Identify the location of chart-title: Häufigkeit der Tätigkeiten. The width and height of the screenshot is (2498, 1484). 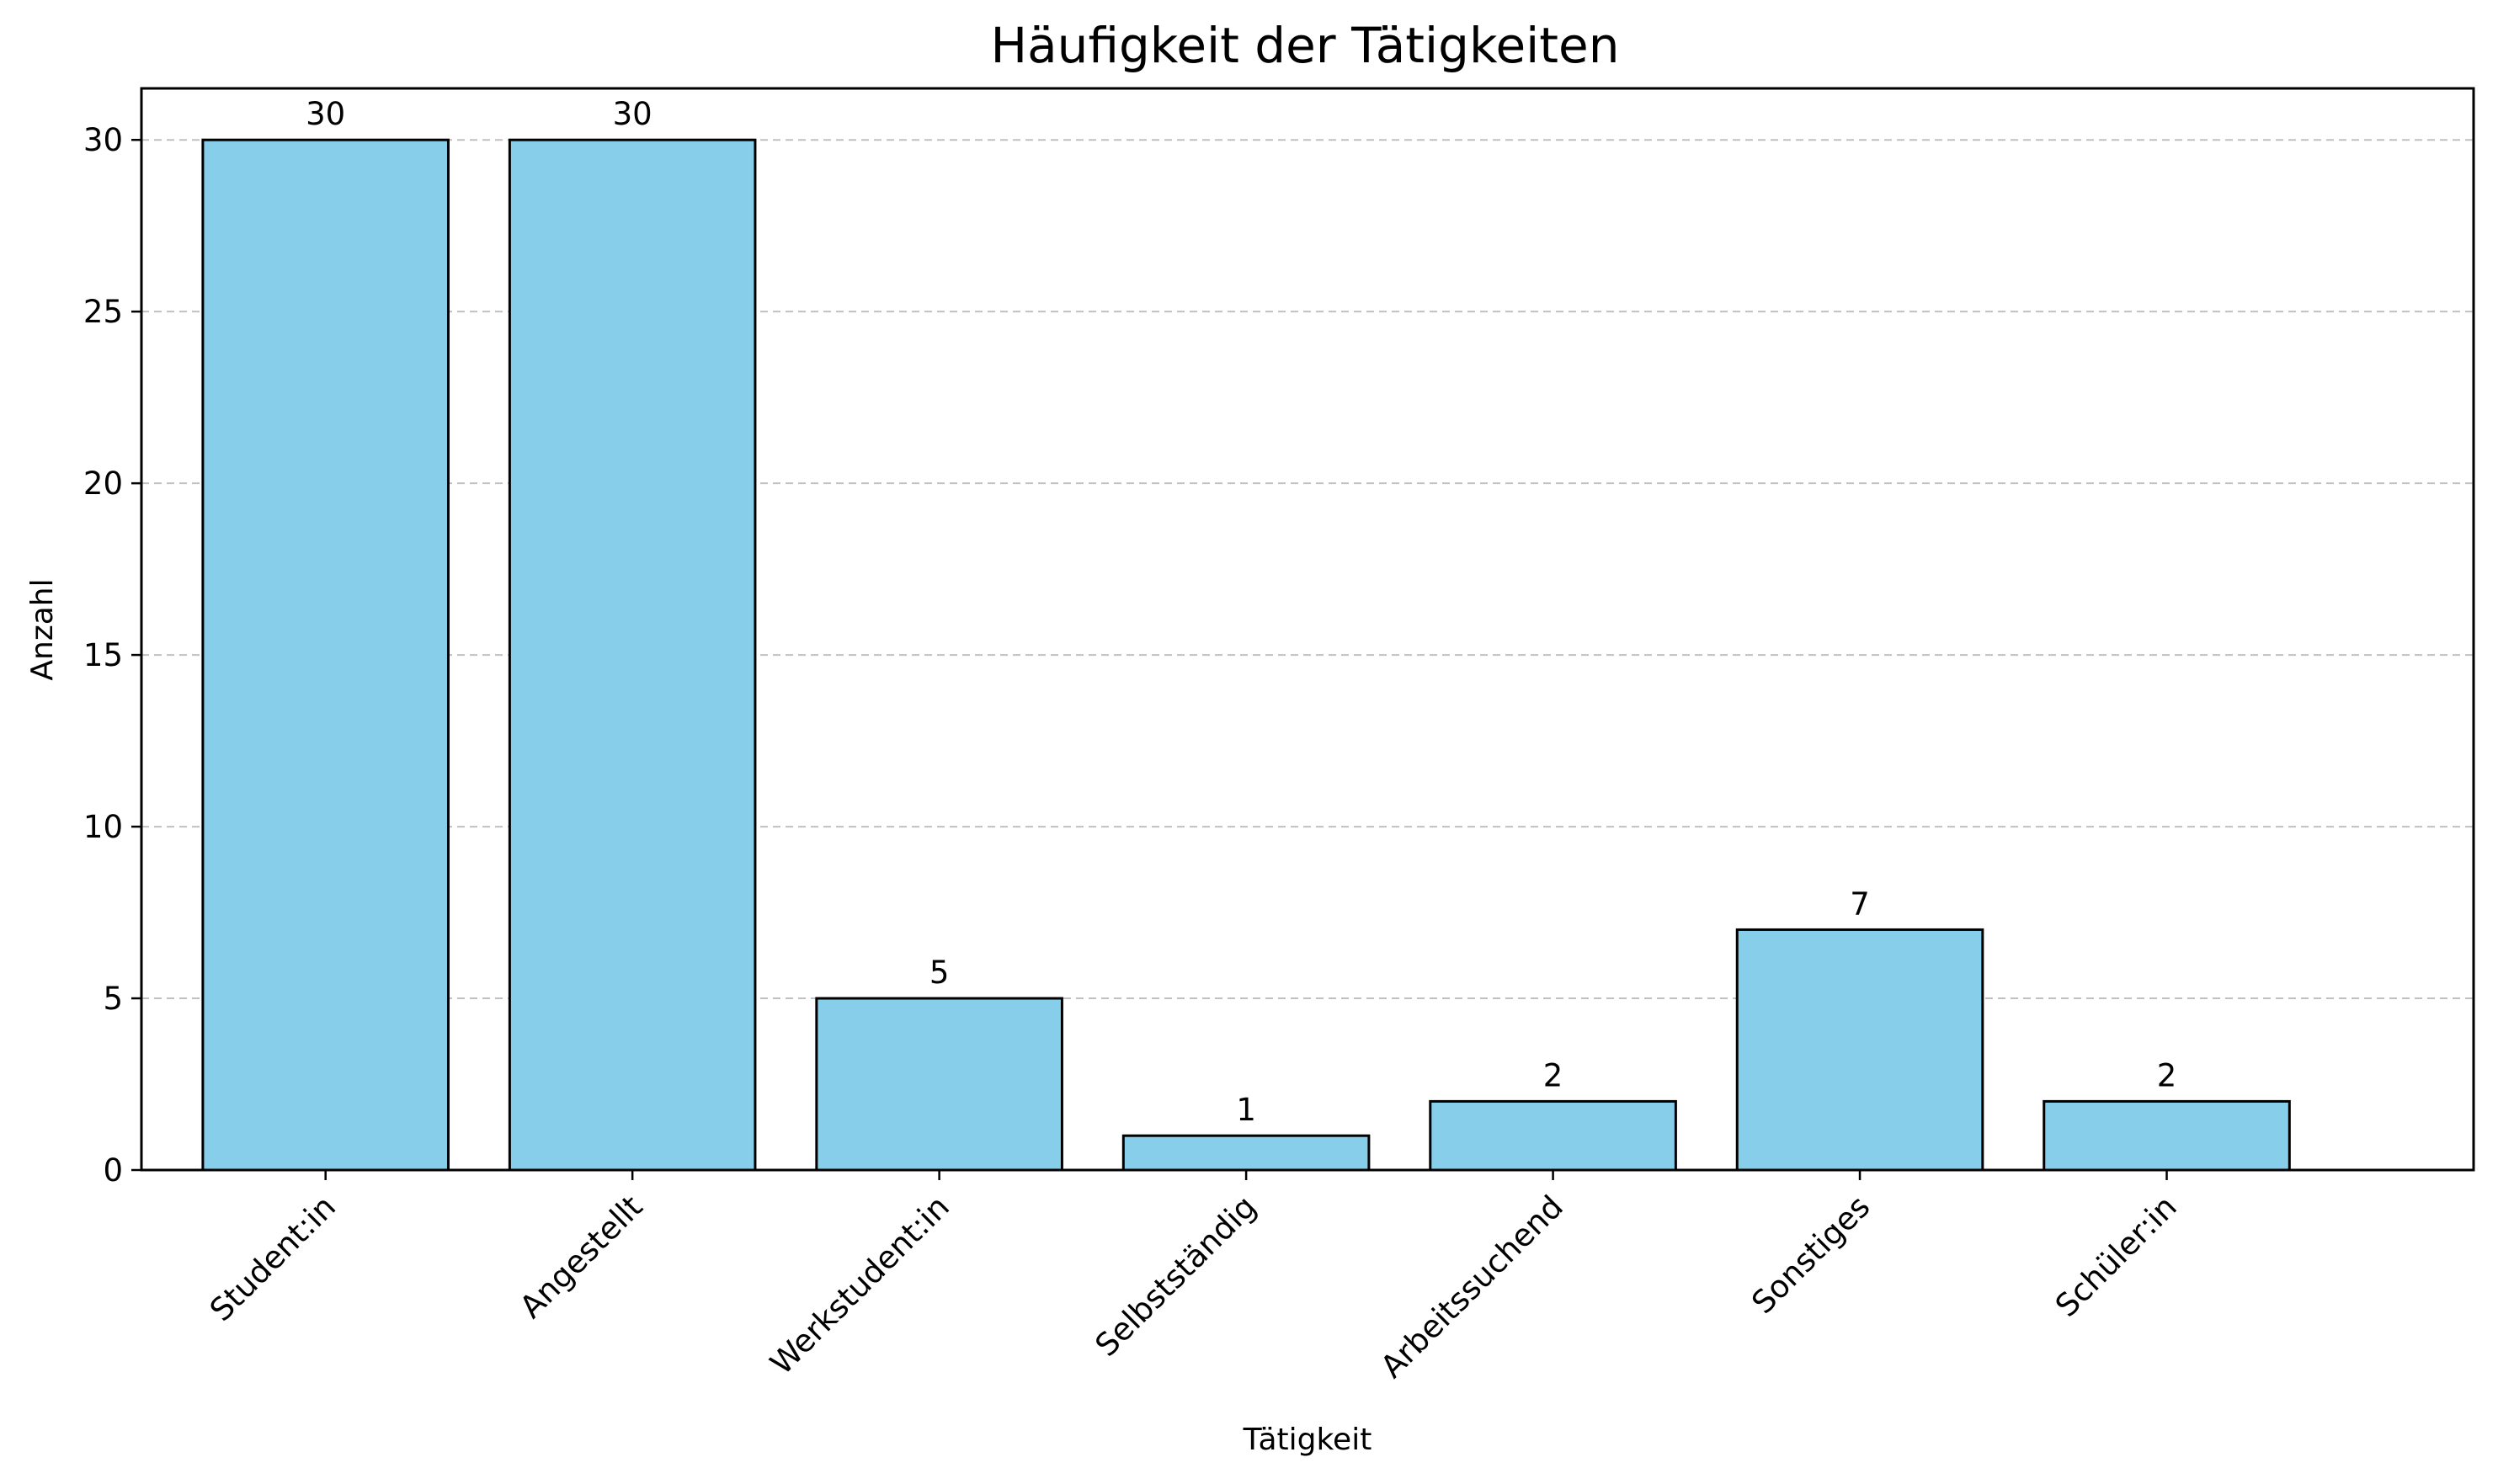
(1305, 45).